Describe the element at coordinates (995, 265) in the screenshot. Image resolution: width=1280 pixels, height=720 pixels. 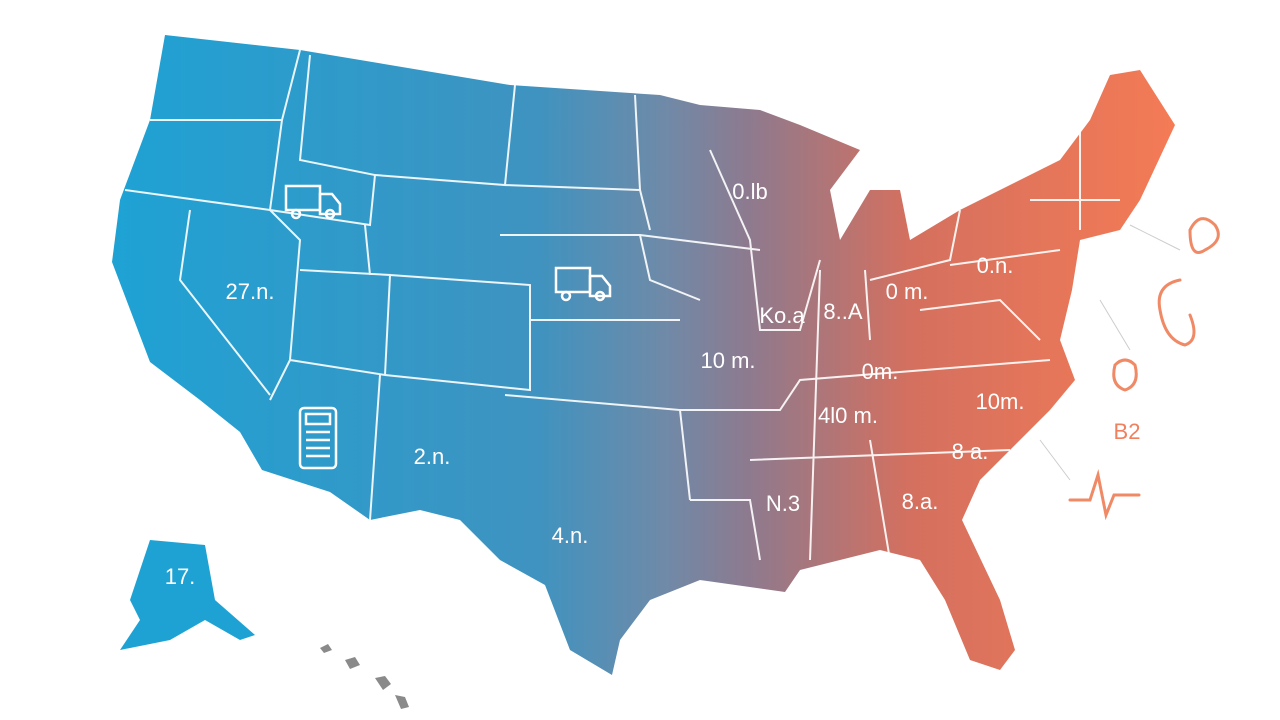
I see `state-label: 0.n.` at that location.